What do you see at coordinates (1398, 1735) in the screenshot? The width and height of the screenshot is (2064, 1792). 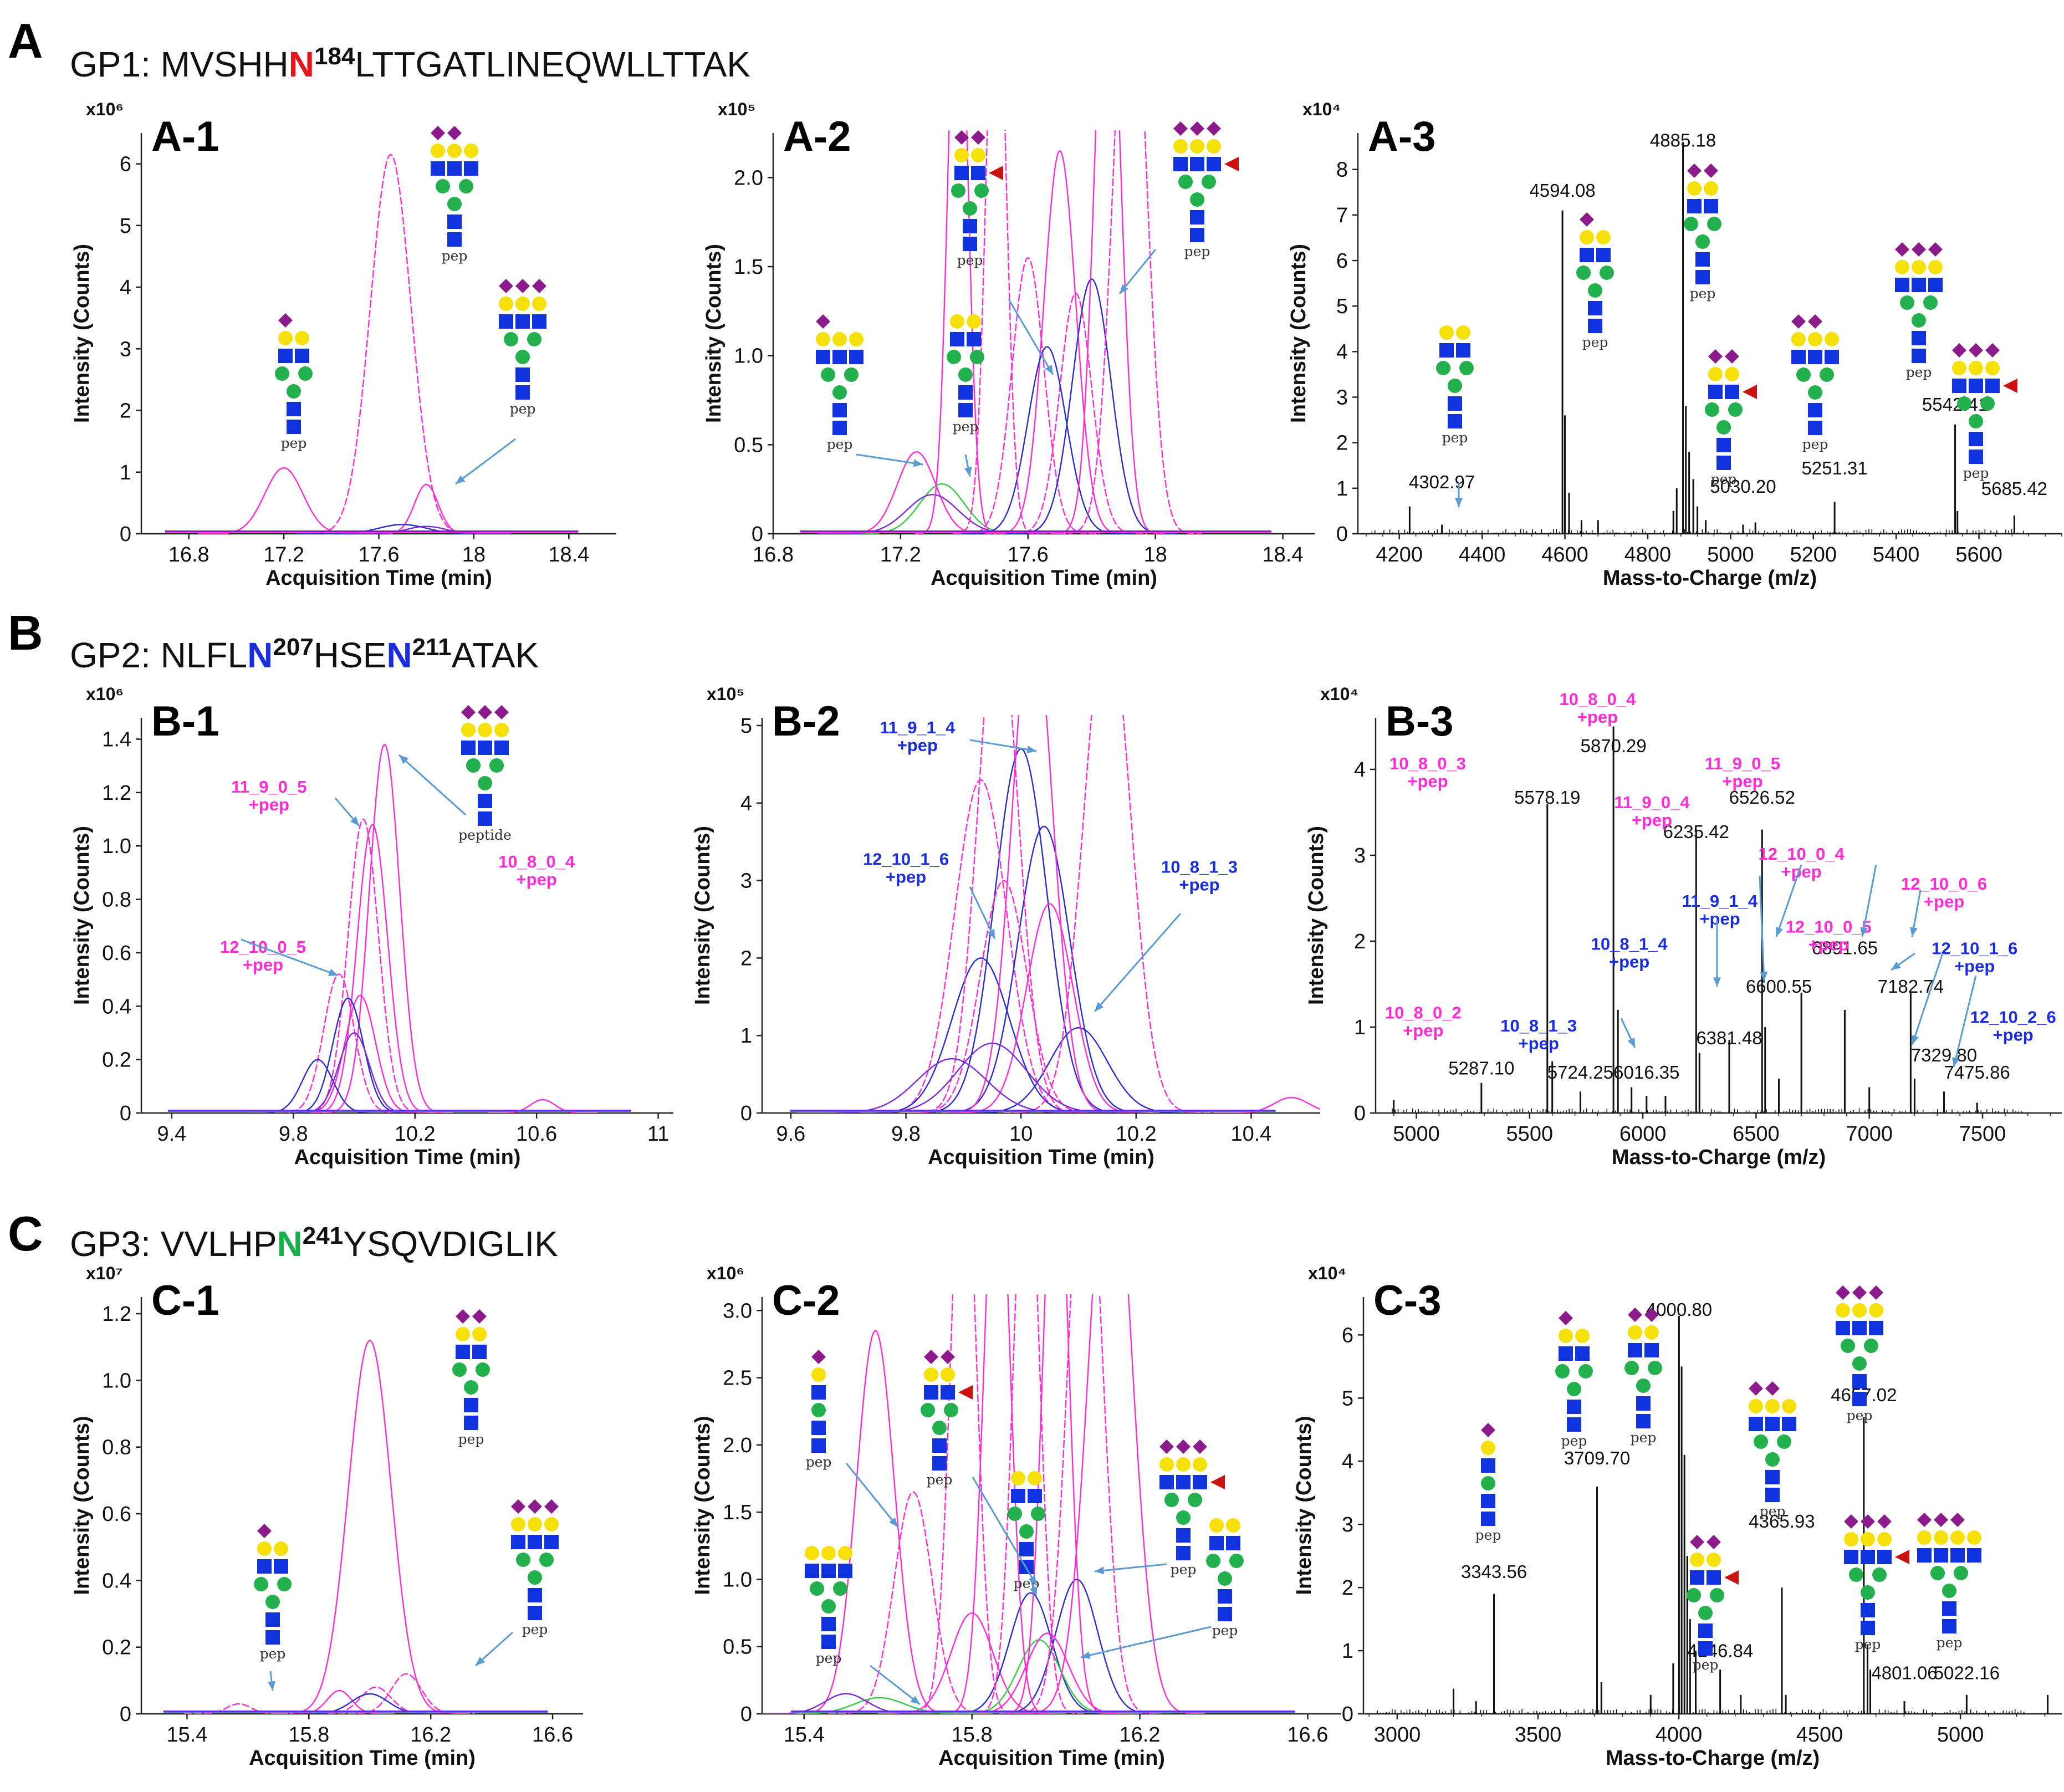 I see `x-tick-label: 3000` at bounding box center [1398, 1735].